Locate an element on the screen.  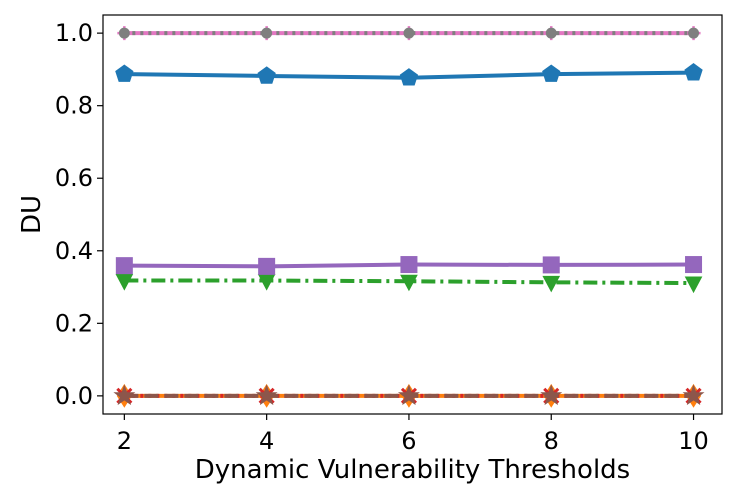
x-tick-label: 8 is located at coordinates (551, 441).